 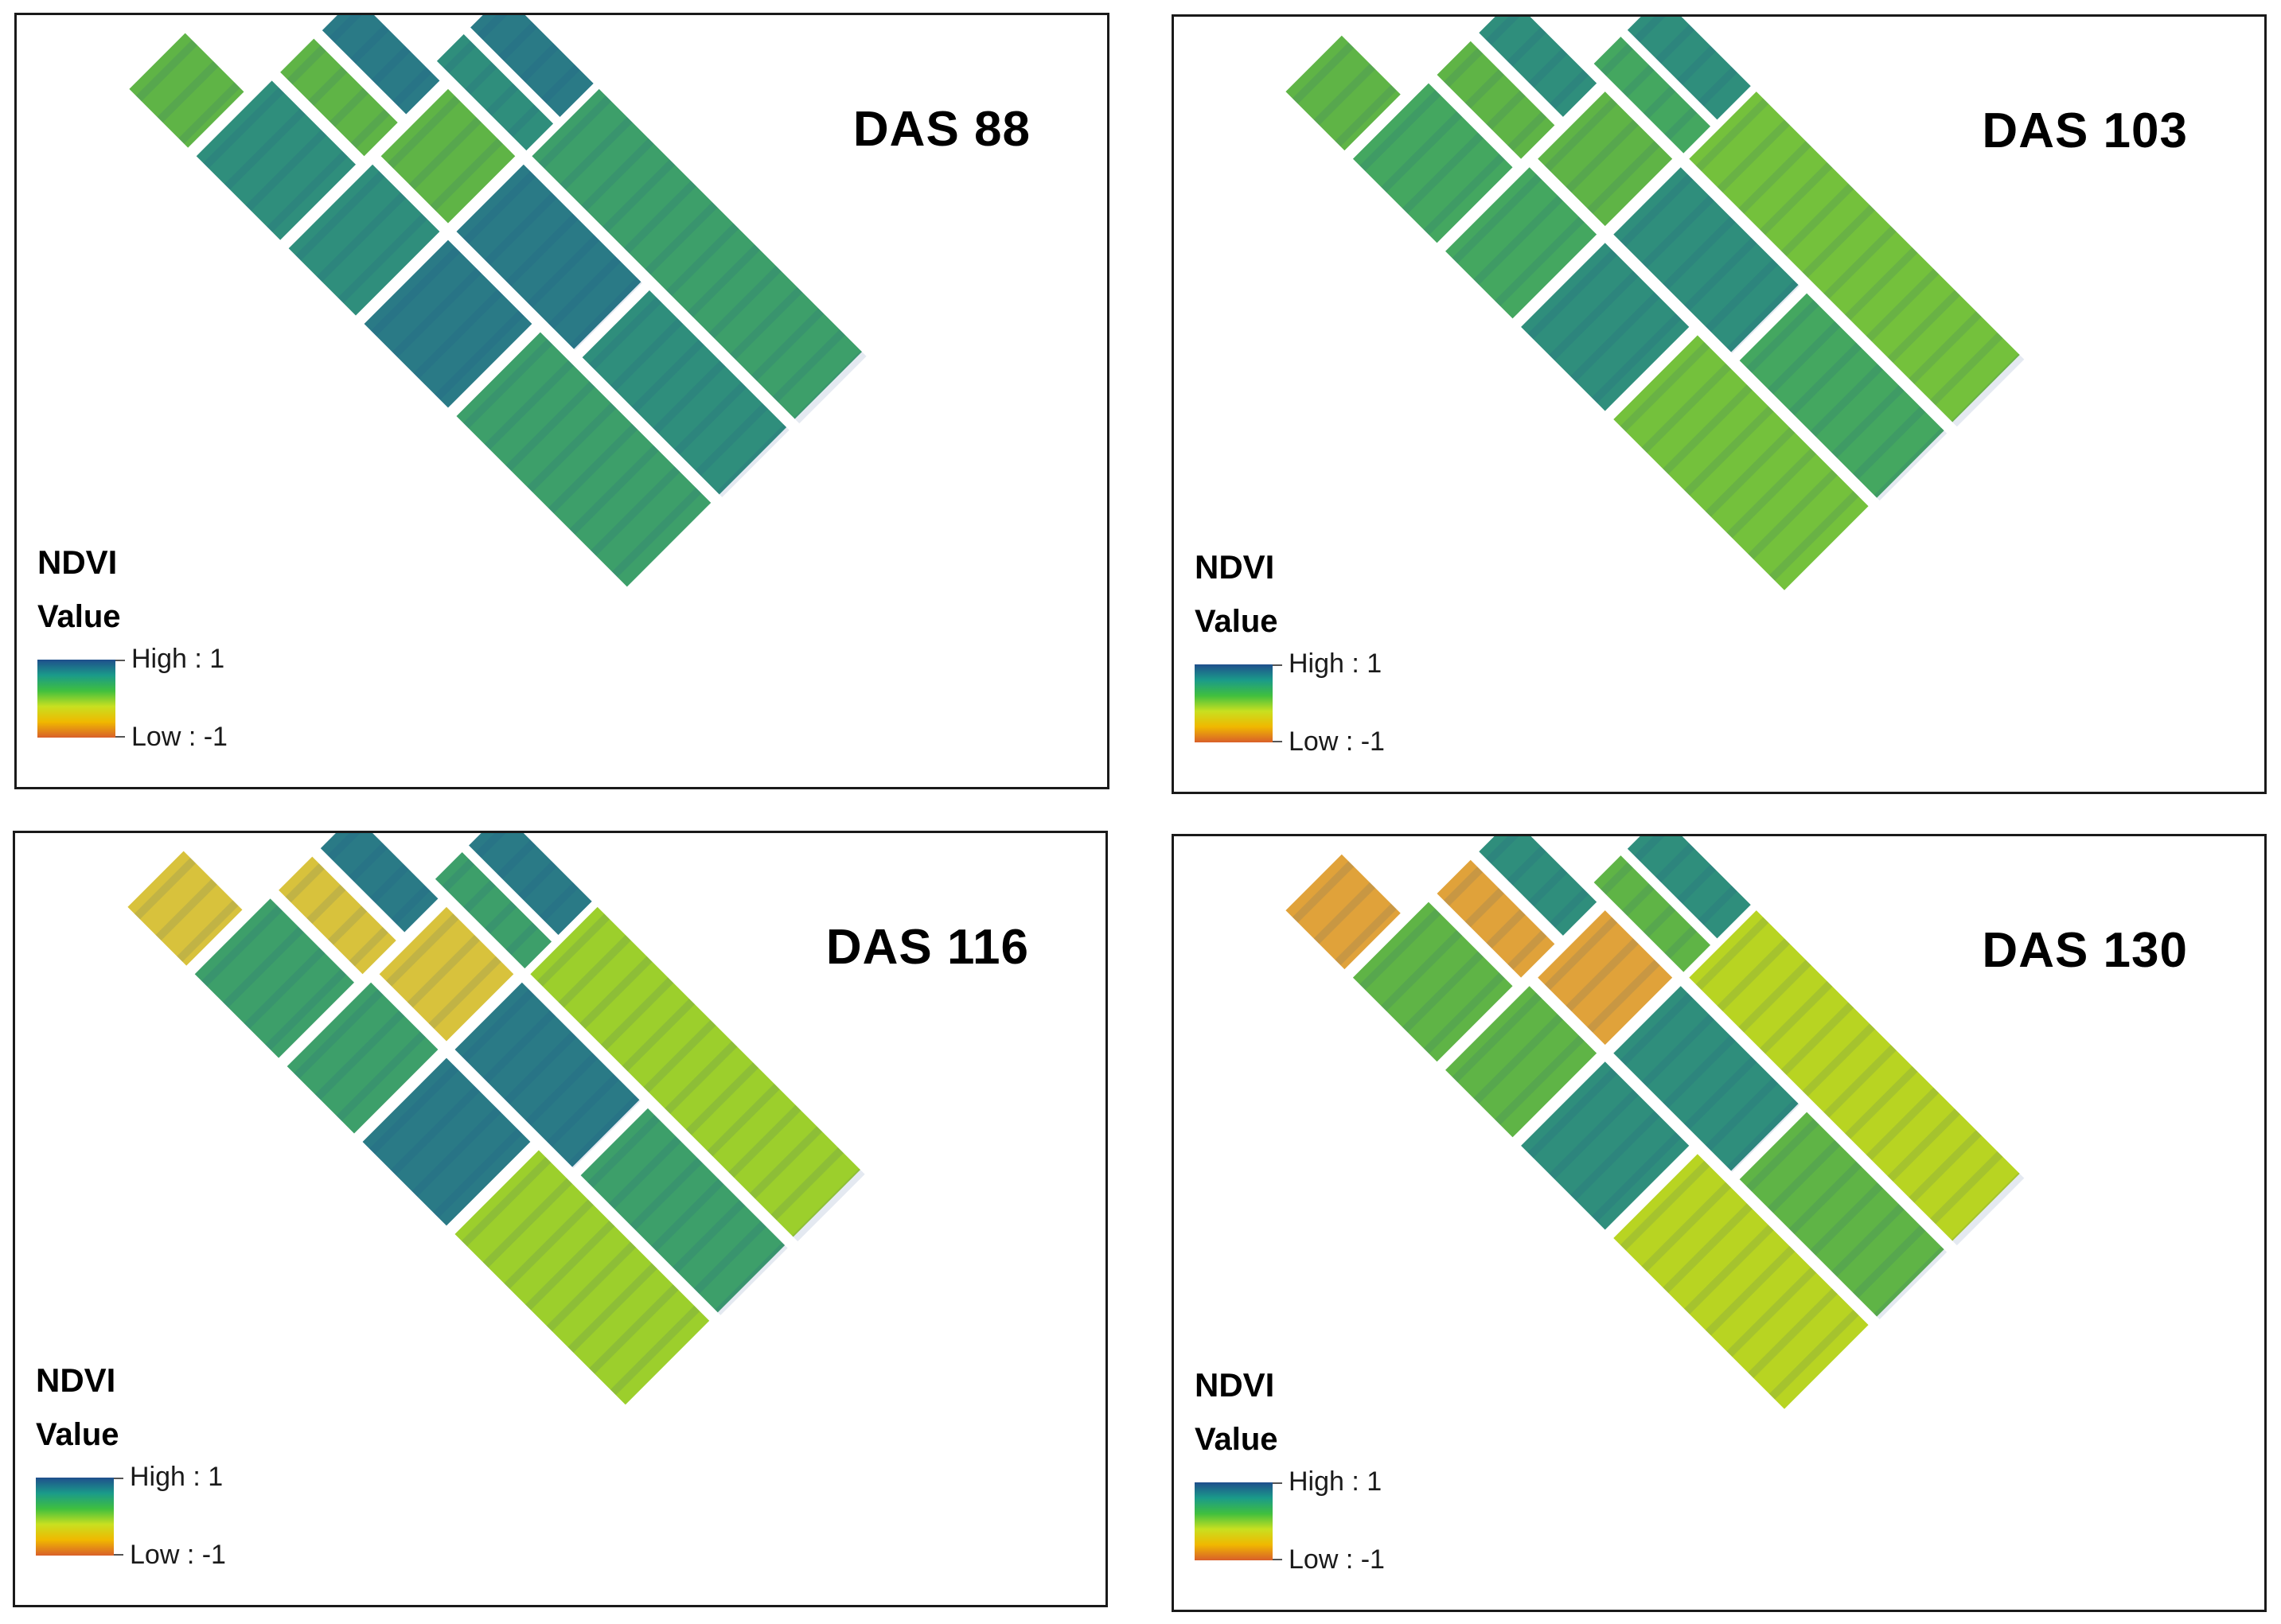 I want to click on legend-title: NDVI, so click(x=77, y=562).